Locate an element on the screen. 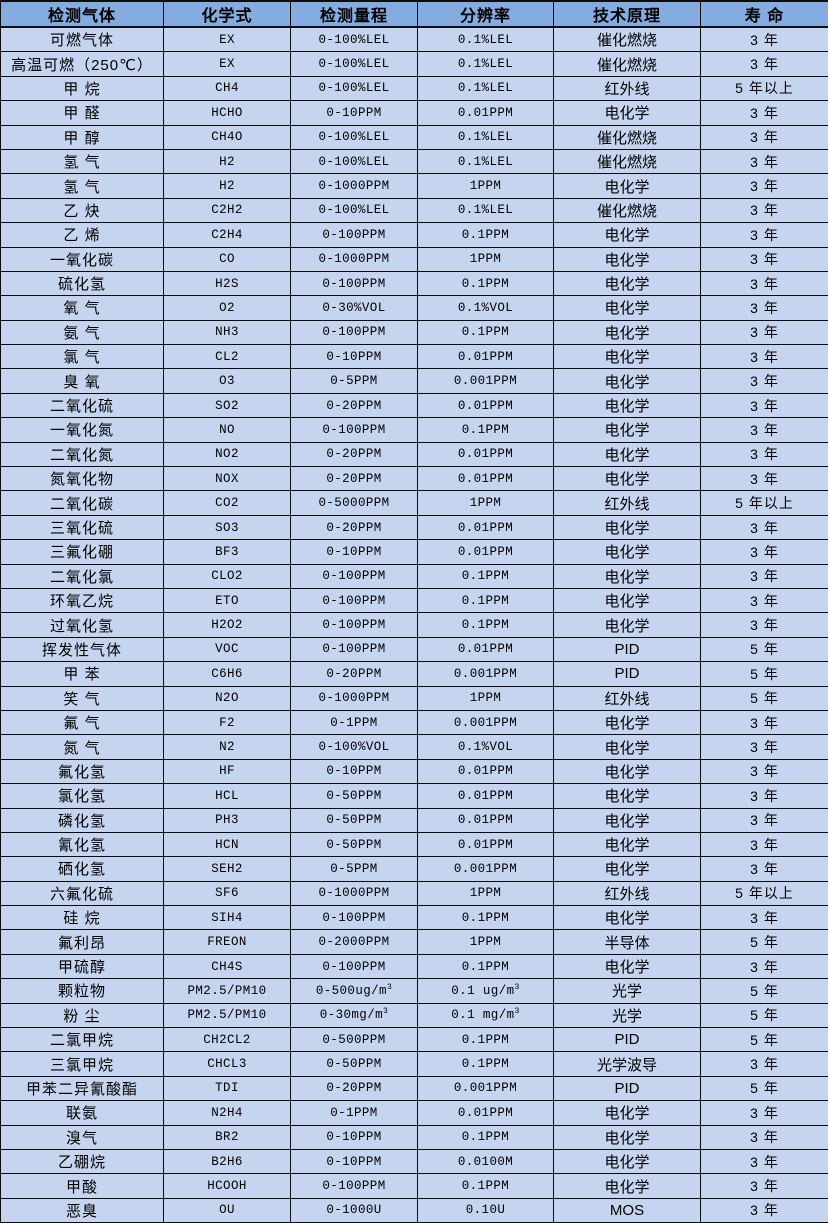  cell-formula: CH4 is located at coordinates (227, 88).